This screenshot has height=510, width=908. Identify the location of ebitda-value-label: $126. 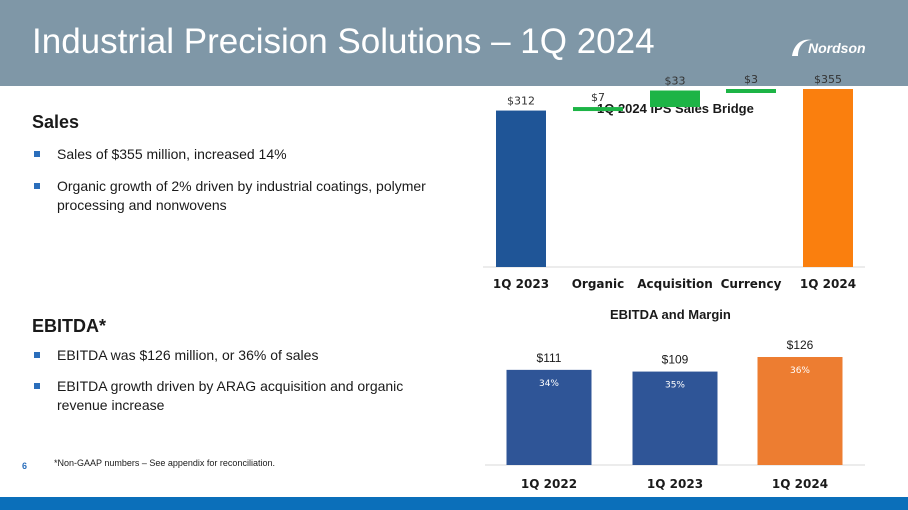
(800, 345).